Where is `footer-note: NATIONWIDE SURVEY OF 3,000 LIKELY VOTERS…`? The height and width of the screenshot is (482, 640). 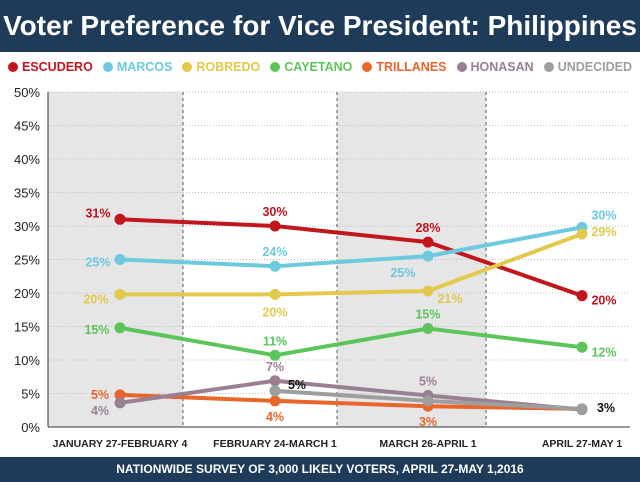
footer-note: NATIONWIDE SURVEY OF 3,000 LIKELY VOTERS… is located at coordinates (320, 469).